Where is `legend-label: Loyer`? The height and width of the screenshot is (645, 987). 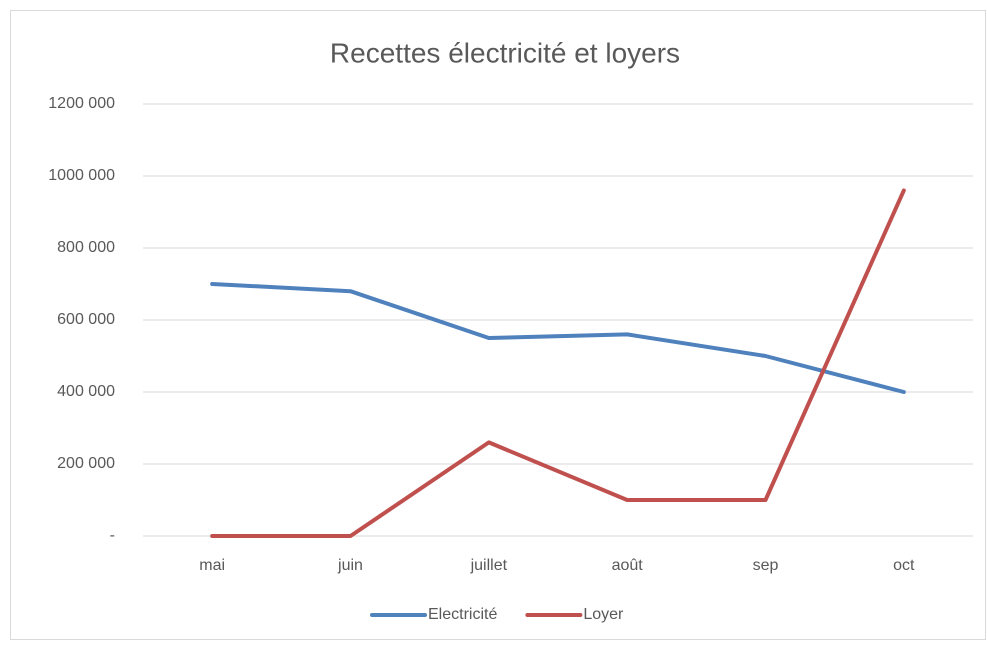
legend-label: Loyer is located at coordinates (603, 614).